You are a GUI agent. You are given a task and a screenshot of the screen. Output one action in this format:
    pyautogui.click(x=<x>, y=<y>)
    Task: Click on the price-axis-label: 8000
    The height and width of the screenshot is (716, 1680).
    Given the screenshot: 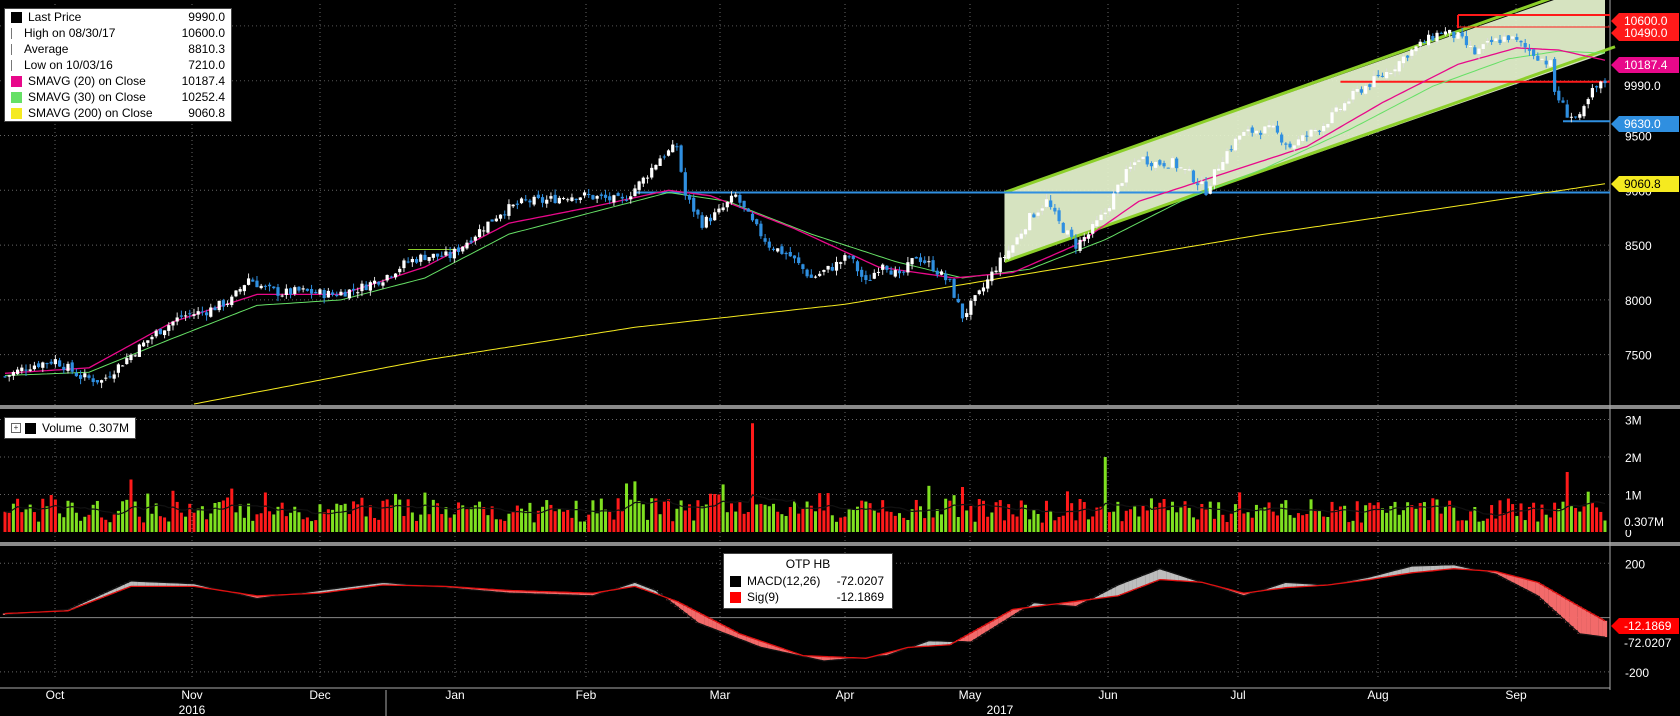 What is the action you would take?
    pyautogui.click(x=1638, y=301)
    